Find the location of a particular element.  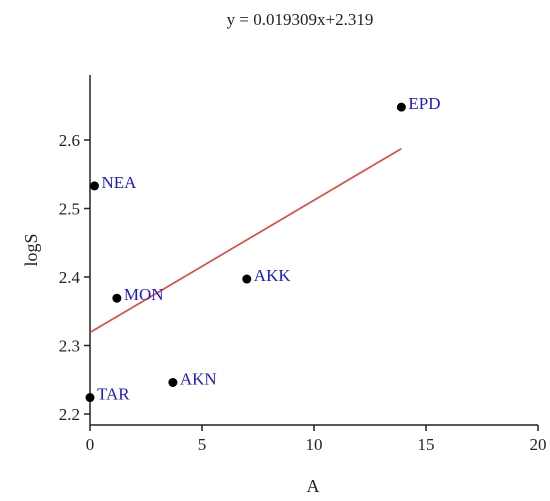

trendline-equation: y = 0.019309x+2.319 is located at coordinates (300, 19).